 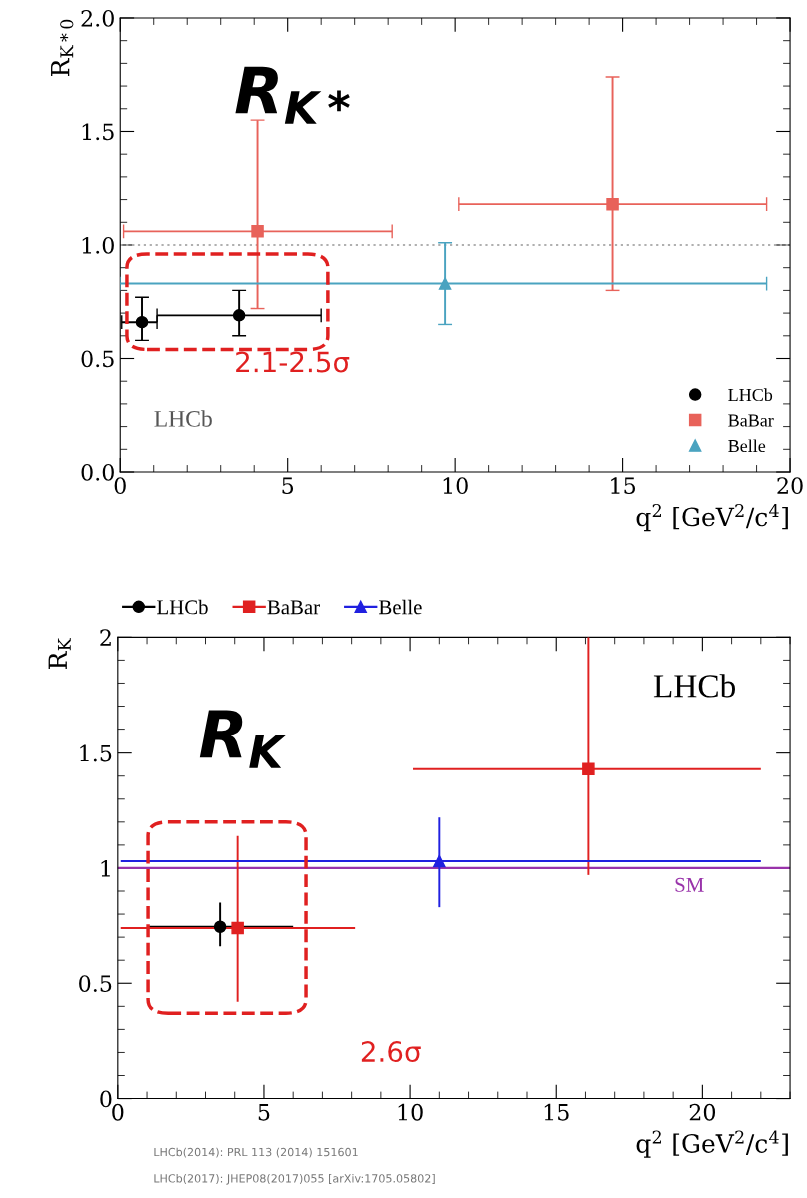 I want to click on y-axis-title: R$_{K}$, so click(x=59, y=653).